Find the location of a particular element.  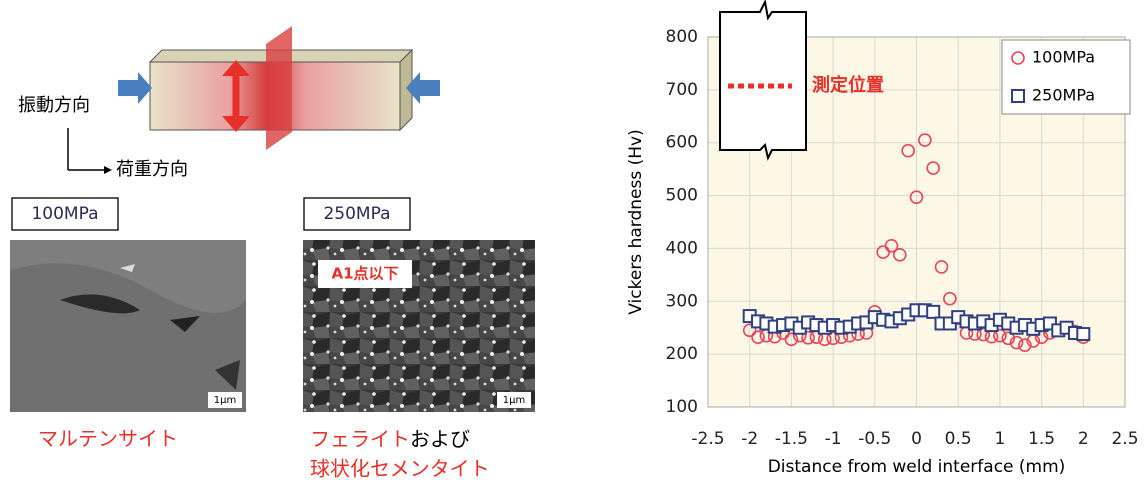

caption: フェライトおよび is located at coordinates (390, 439).